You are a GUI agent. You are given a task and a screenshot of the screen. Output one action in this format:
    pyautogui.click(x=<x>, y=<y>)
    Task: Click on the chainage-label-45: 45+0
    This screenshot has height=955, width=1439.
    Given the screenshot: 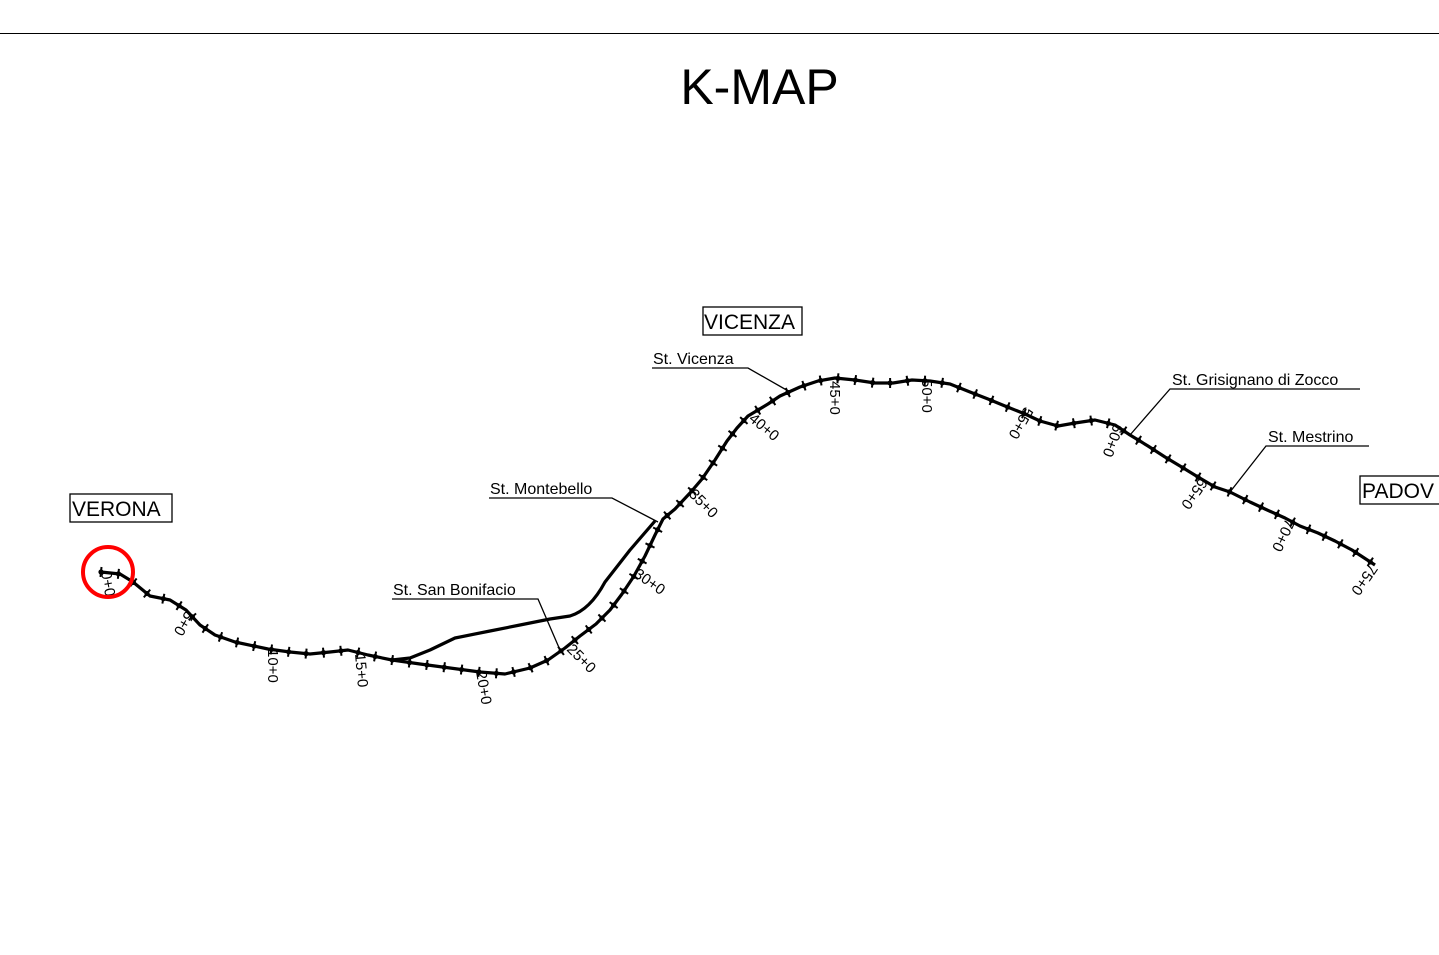 What is the action you would take?
    pyautogui.click(x=834, y=398)
    